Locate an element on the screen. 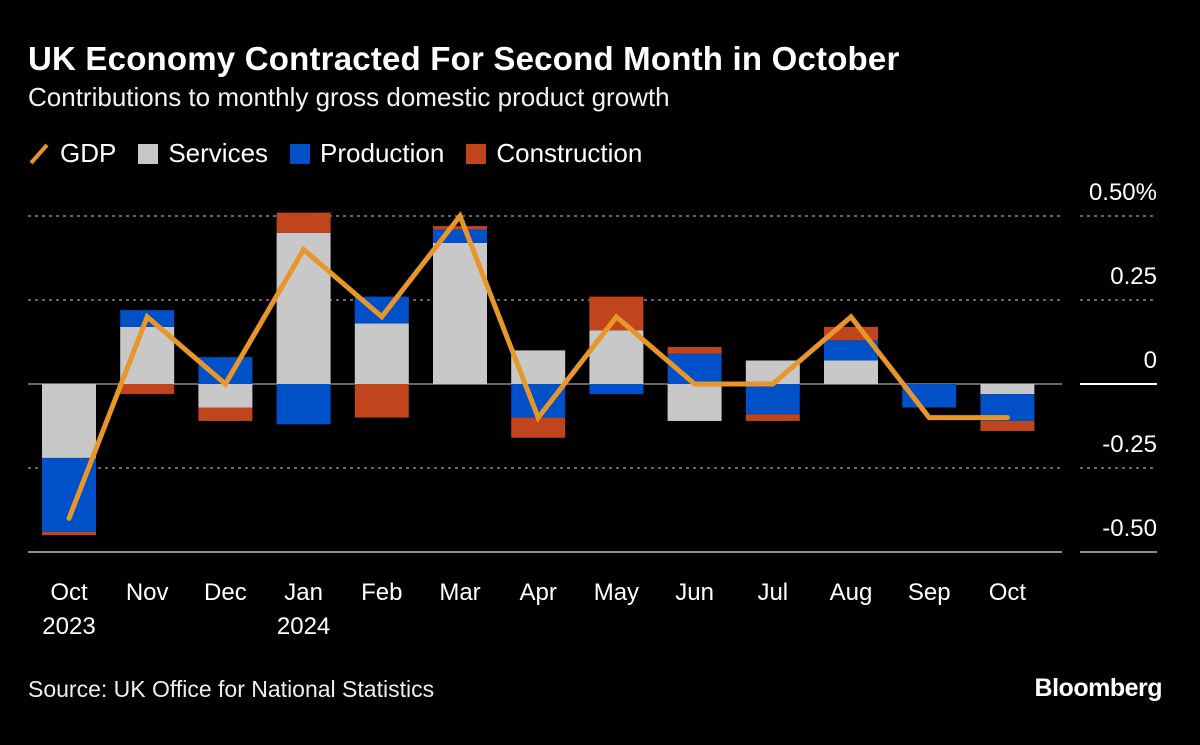 Image resolution: width=1200 pixels, height=745 pixels. x-tick-label: May is located at coordinates (616, 592).